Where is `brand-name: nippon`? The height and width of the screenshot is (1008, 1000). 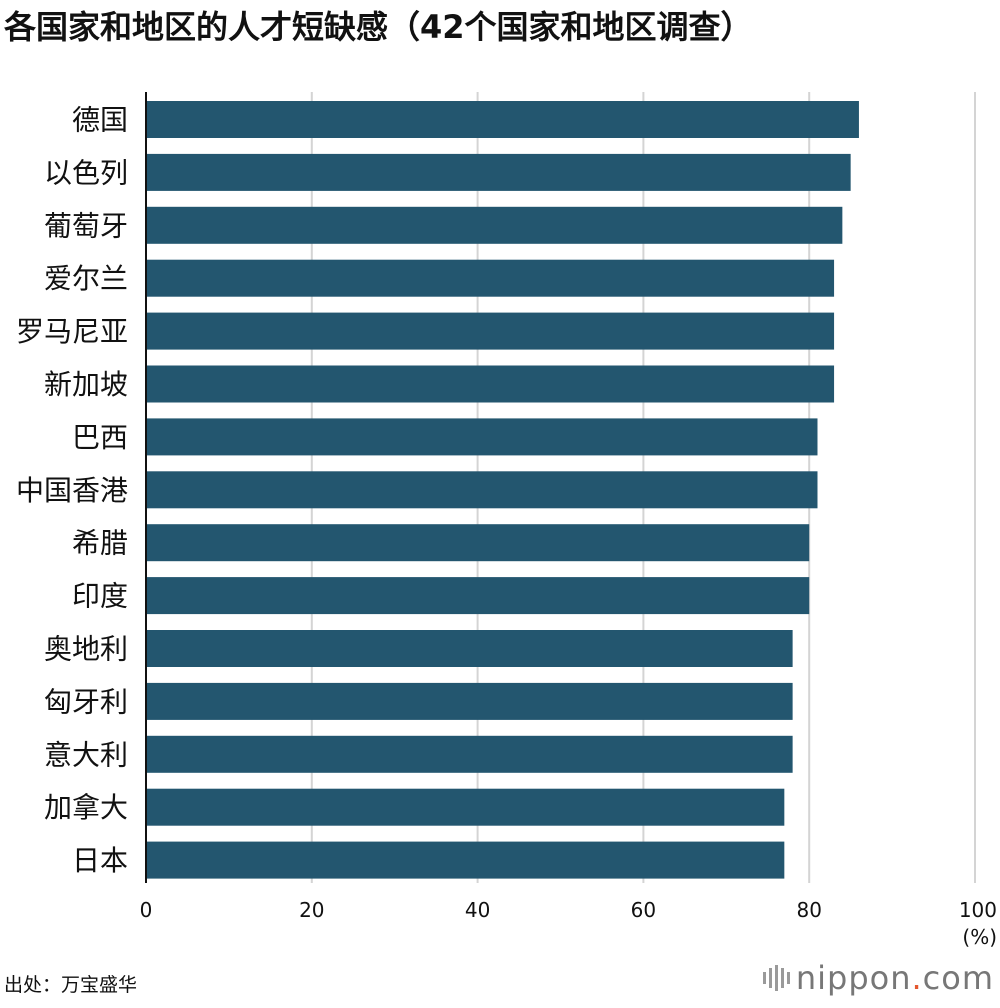 brand-name: nippon is located at coordinates (853, 978).